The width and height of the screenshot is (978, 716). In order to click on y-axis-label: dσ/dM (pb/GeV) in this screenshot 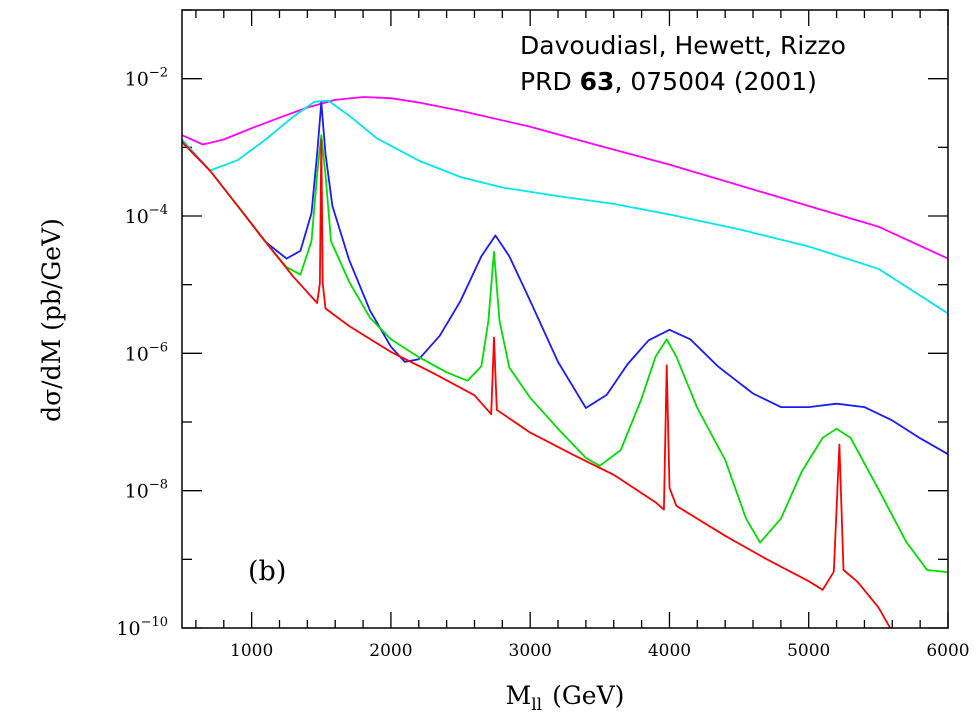, I will do `click(51, 320)`.